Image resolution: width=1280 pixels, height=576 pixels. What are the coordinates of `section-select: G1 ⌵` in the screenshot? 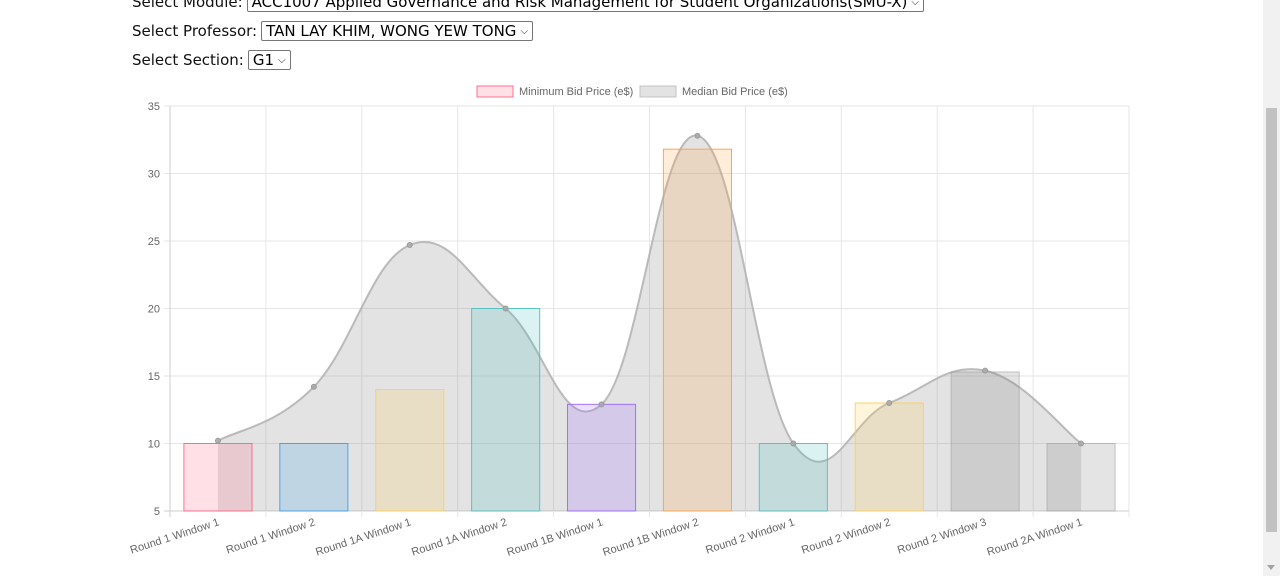 It's located at (269, 60).